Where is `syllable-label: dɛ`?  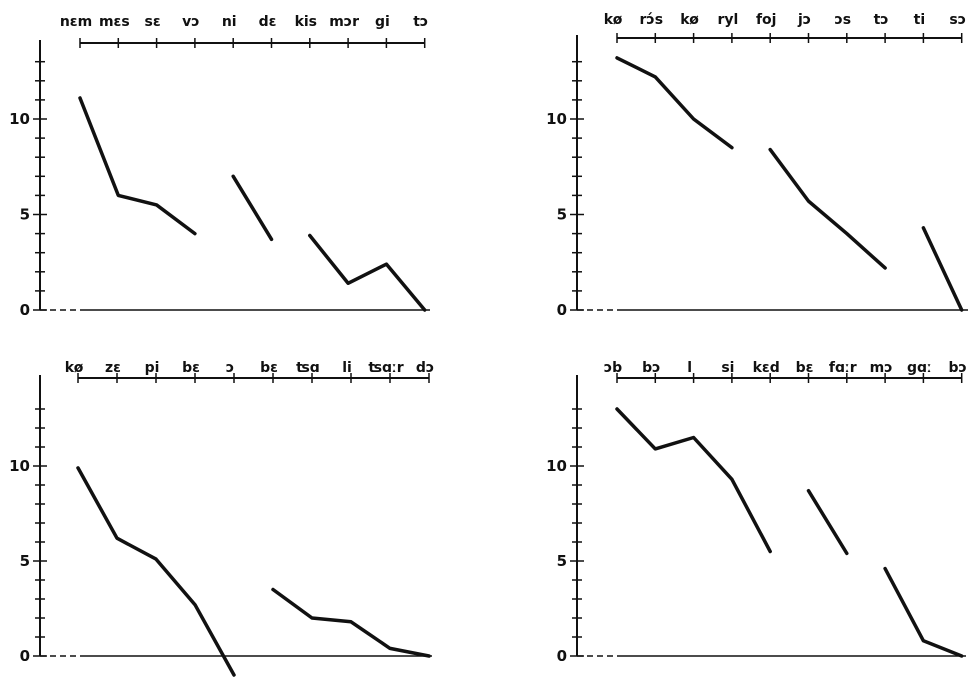 syllable-label: dɛ is located at coordinates (268, 22).